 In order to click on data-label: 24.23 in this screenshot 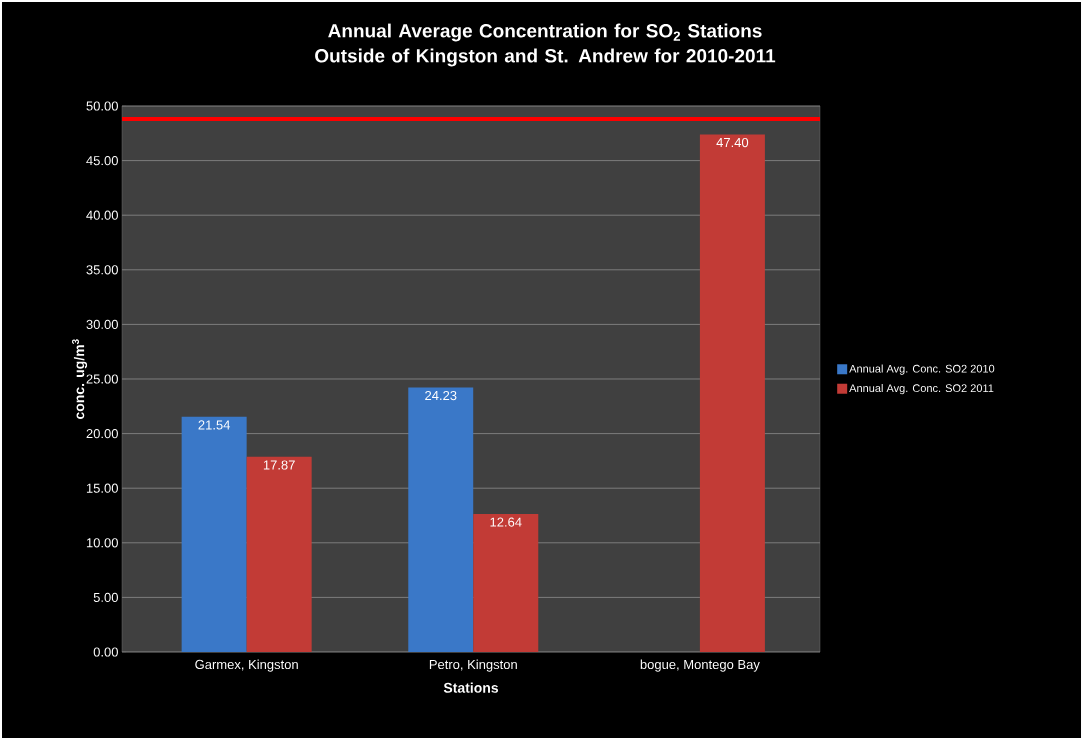, I will do `click(441, 395)`.